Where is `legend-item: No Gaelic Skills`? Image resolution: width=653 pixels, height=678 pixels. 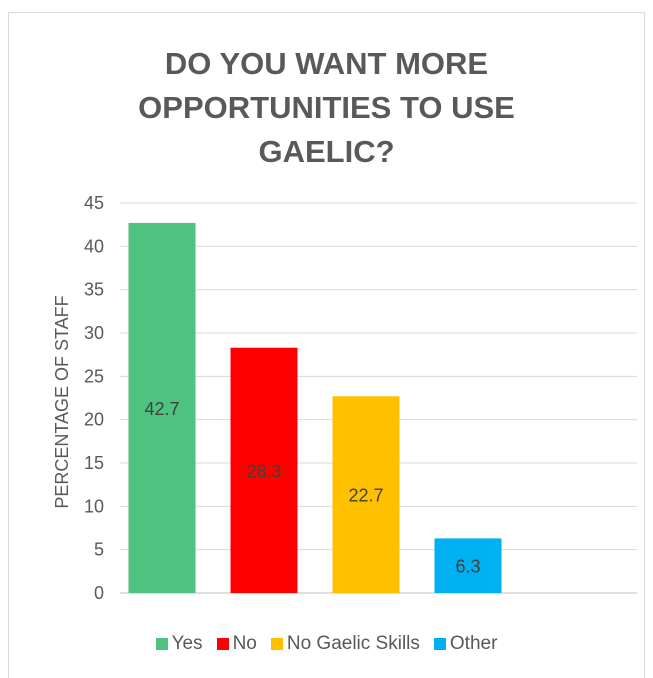 legend-item: No Gaelic Skills is located at coordinates (345, 644).